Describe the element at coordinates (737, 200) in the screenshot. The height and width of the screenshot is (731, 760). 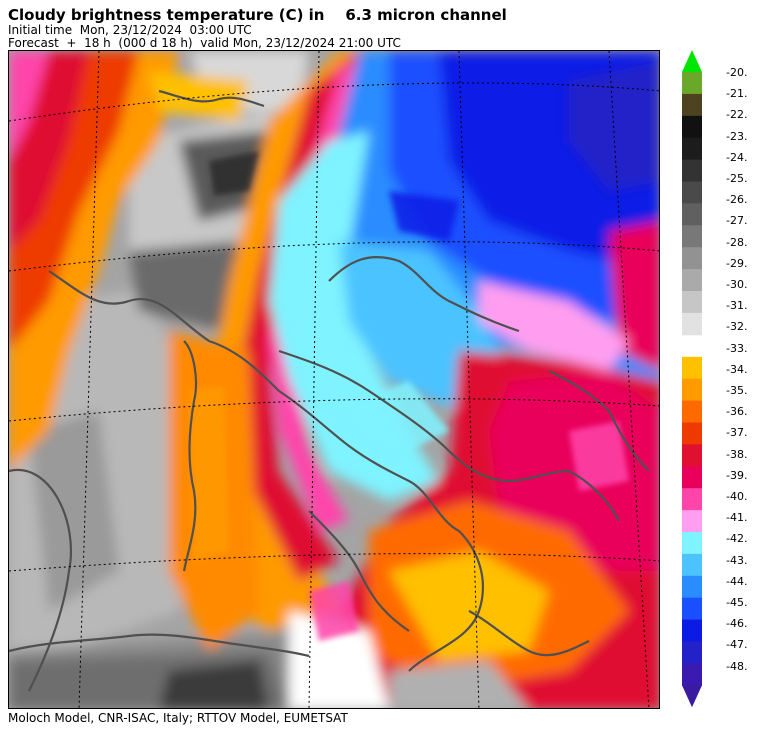
I see `colorbar-tick-label: -26.` at that location.